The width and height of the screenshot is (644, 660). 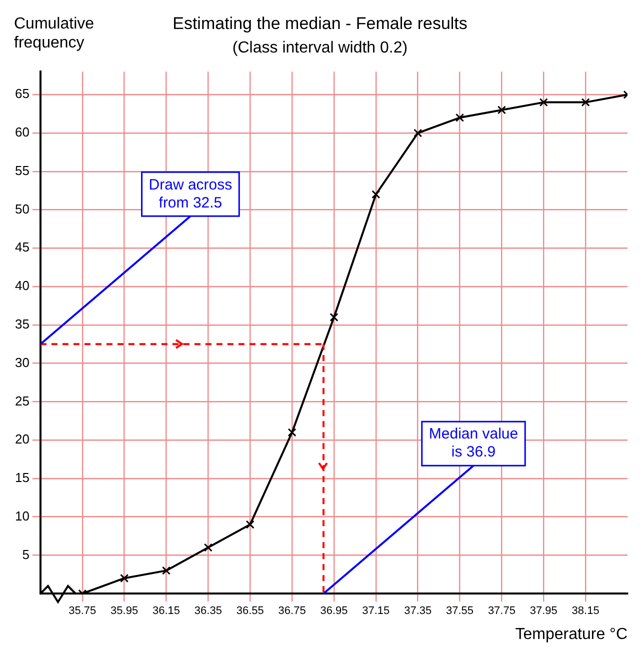 I want to click on y-tick-label: 40, so click(x=22, y=286).